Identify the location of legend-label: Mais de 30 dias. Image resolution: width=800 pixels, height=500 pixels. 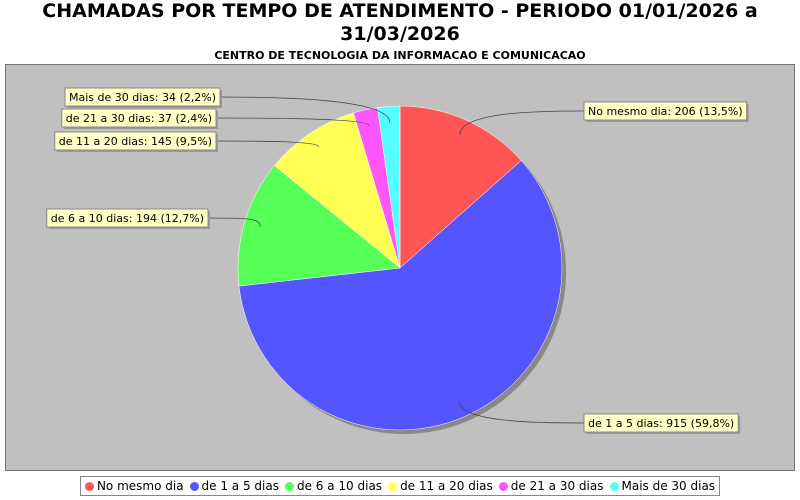
(668, 486).